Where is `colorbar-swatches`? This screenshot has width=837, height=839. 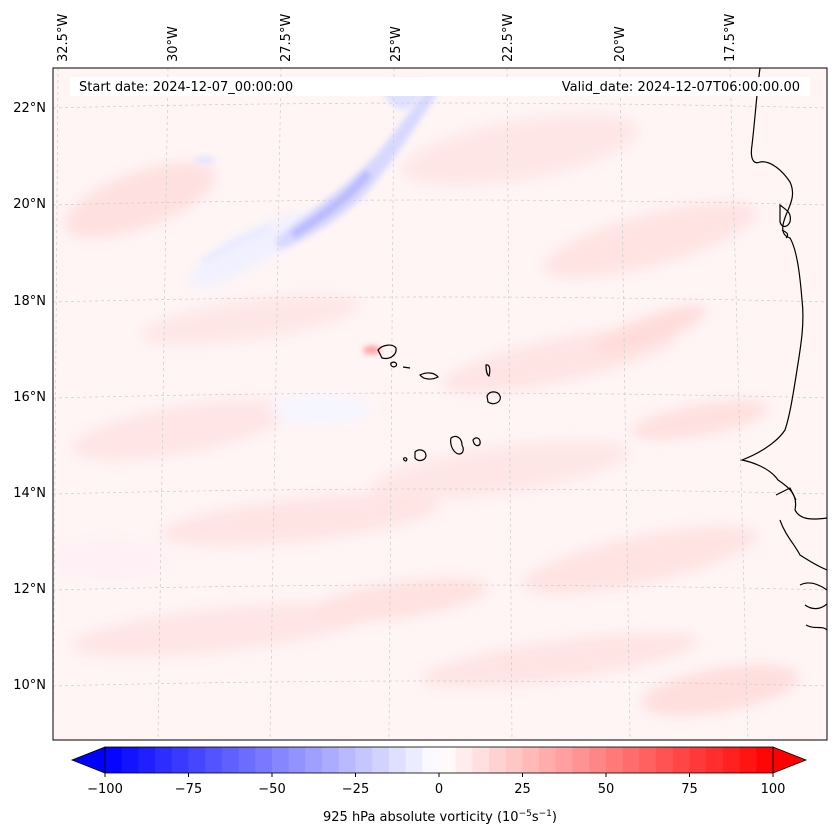 colorbar-swatches is located at coordinates (439, 760).